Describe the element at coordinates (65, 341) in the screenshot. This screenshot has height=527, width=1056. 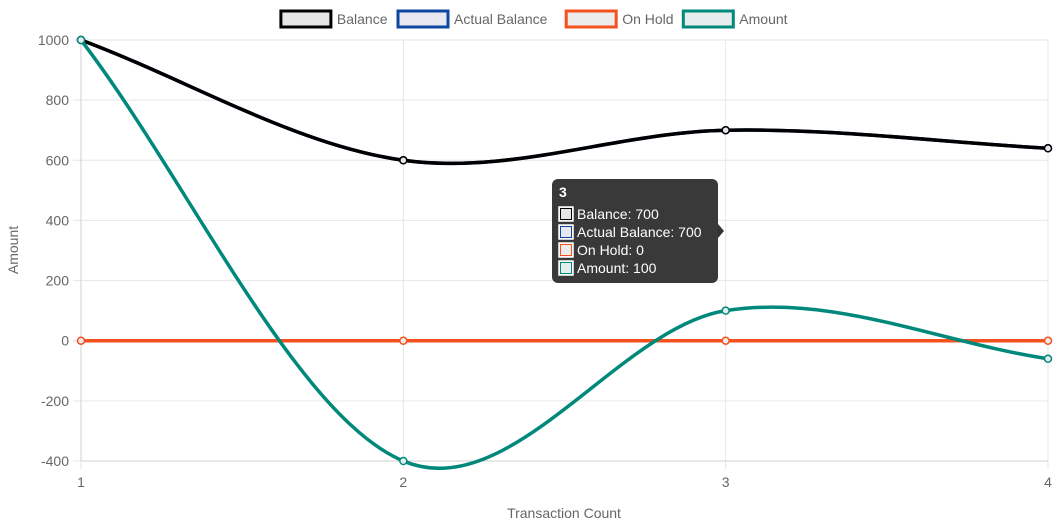
I see `y-tick-label: 0` at that location.